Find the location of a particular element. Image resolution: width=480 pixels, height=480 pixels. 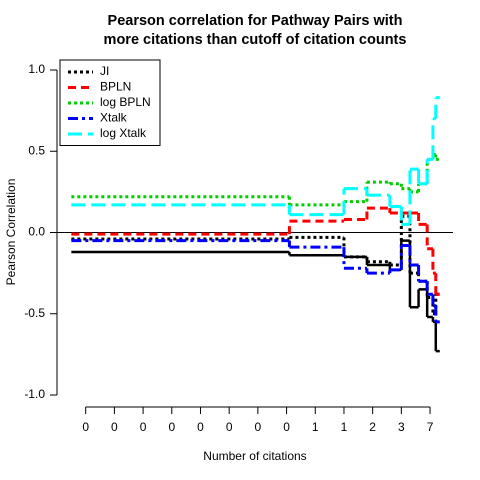

legend-label: JI is located at coordinates (104, 71).